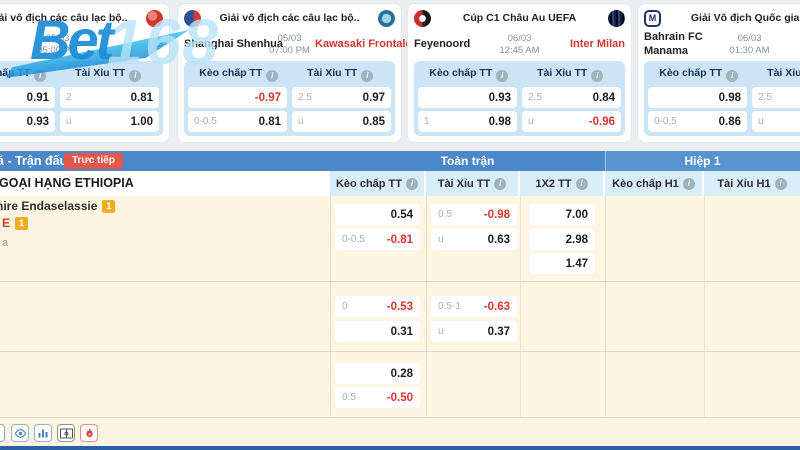 The height and width of the screenshot is (450, 800). What do you see at coordinates (43, 433) in the screenshot?
I see `stats-bars-icon` at bounding box center [43, 433].